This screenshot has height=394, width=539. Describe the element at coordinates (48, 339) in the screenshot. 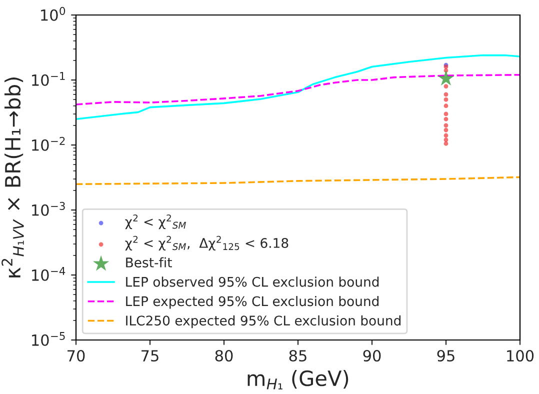

I see `y-tick-label: 10$^{−5}$` at that location.